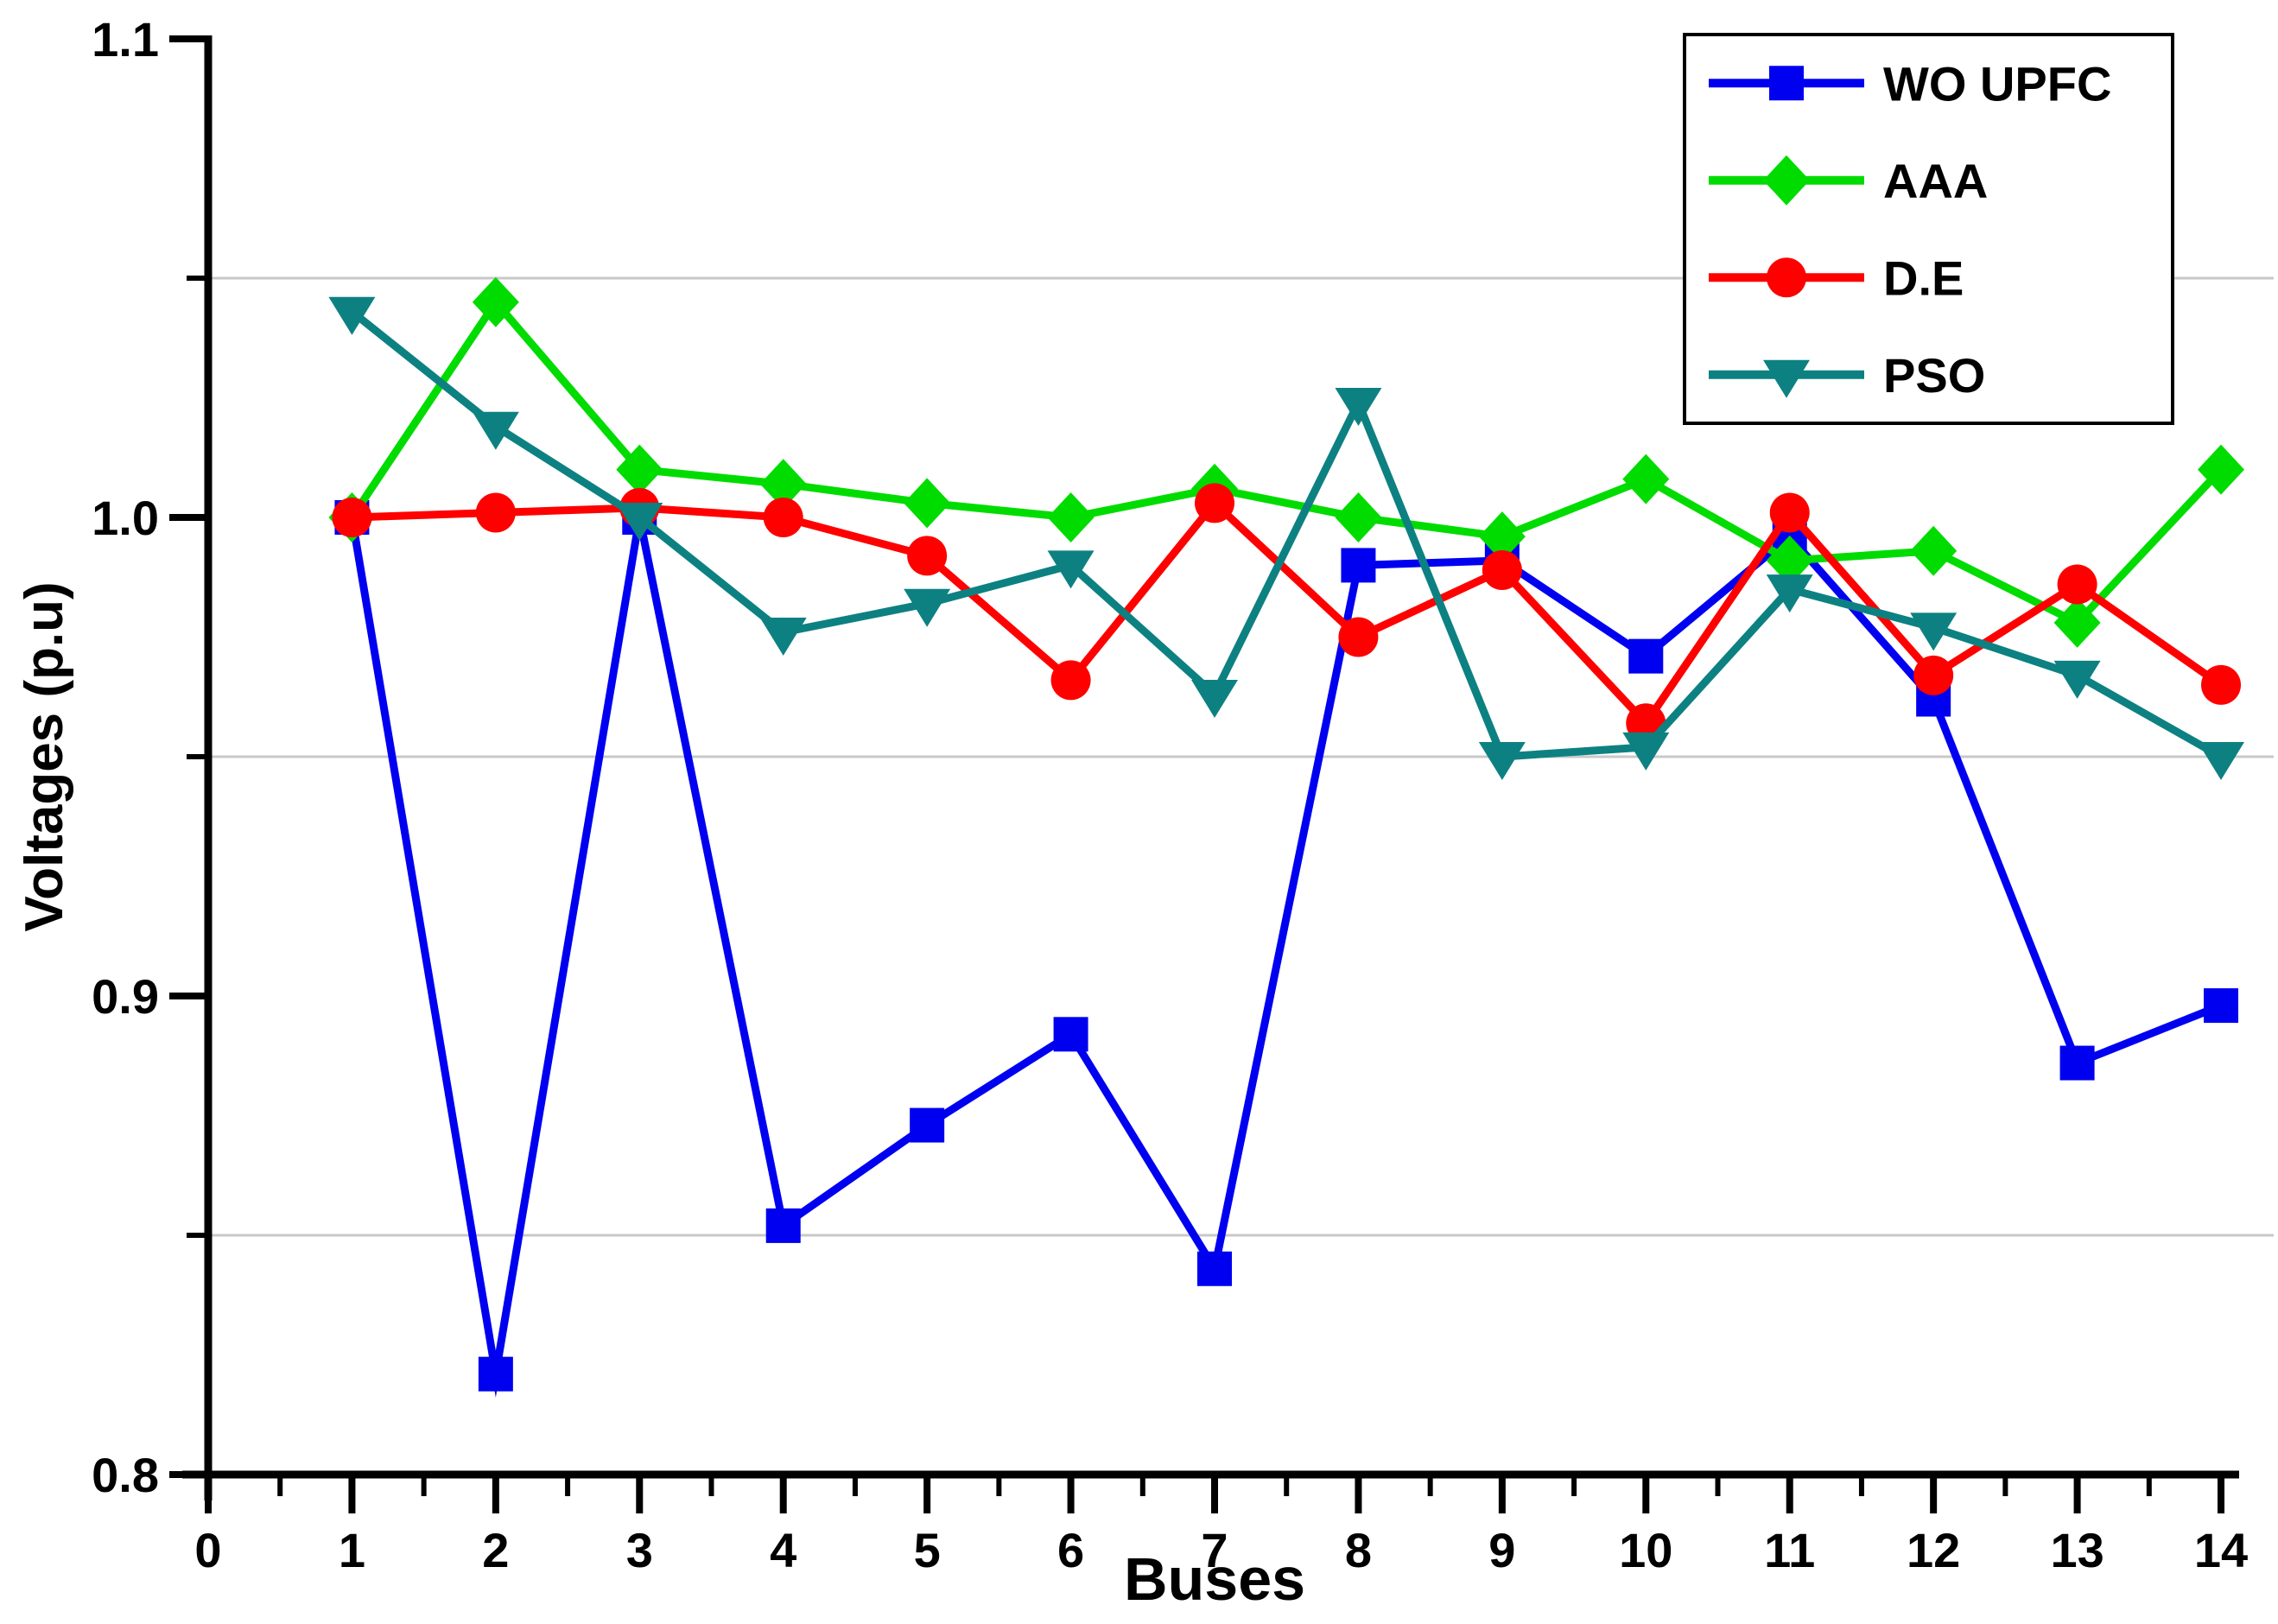 This screenshot has height=1624, width=2278. What do you see at coordinates (1997, 83) in the screenshot?
I see `legend-label: WO UPFC` at bounding box center [1997, 83].